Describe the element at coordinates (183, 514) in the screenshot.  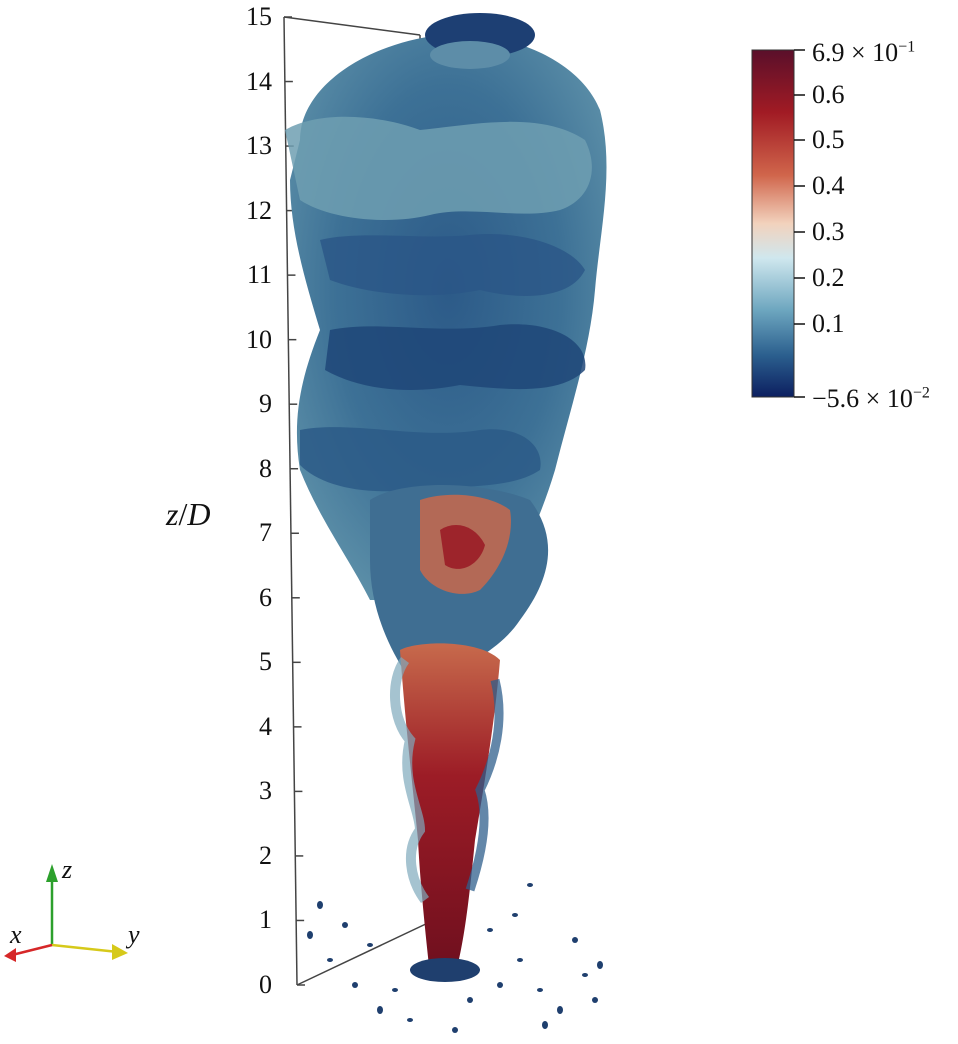
I see `axis-title-sep: /` at that location.